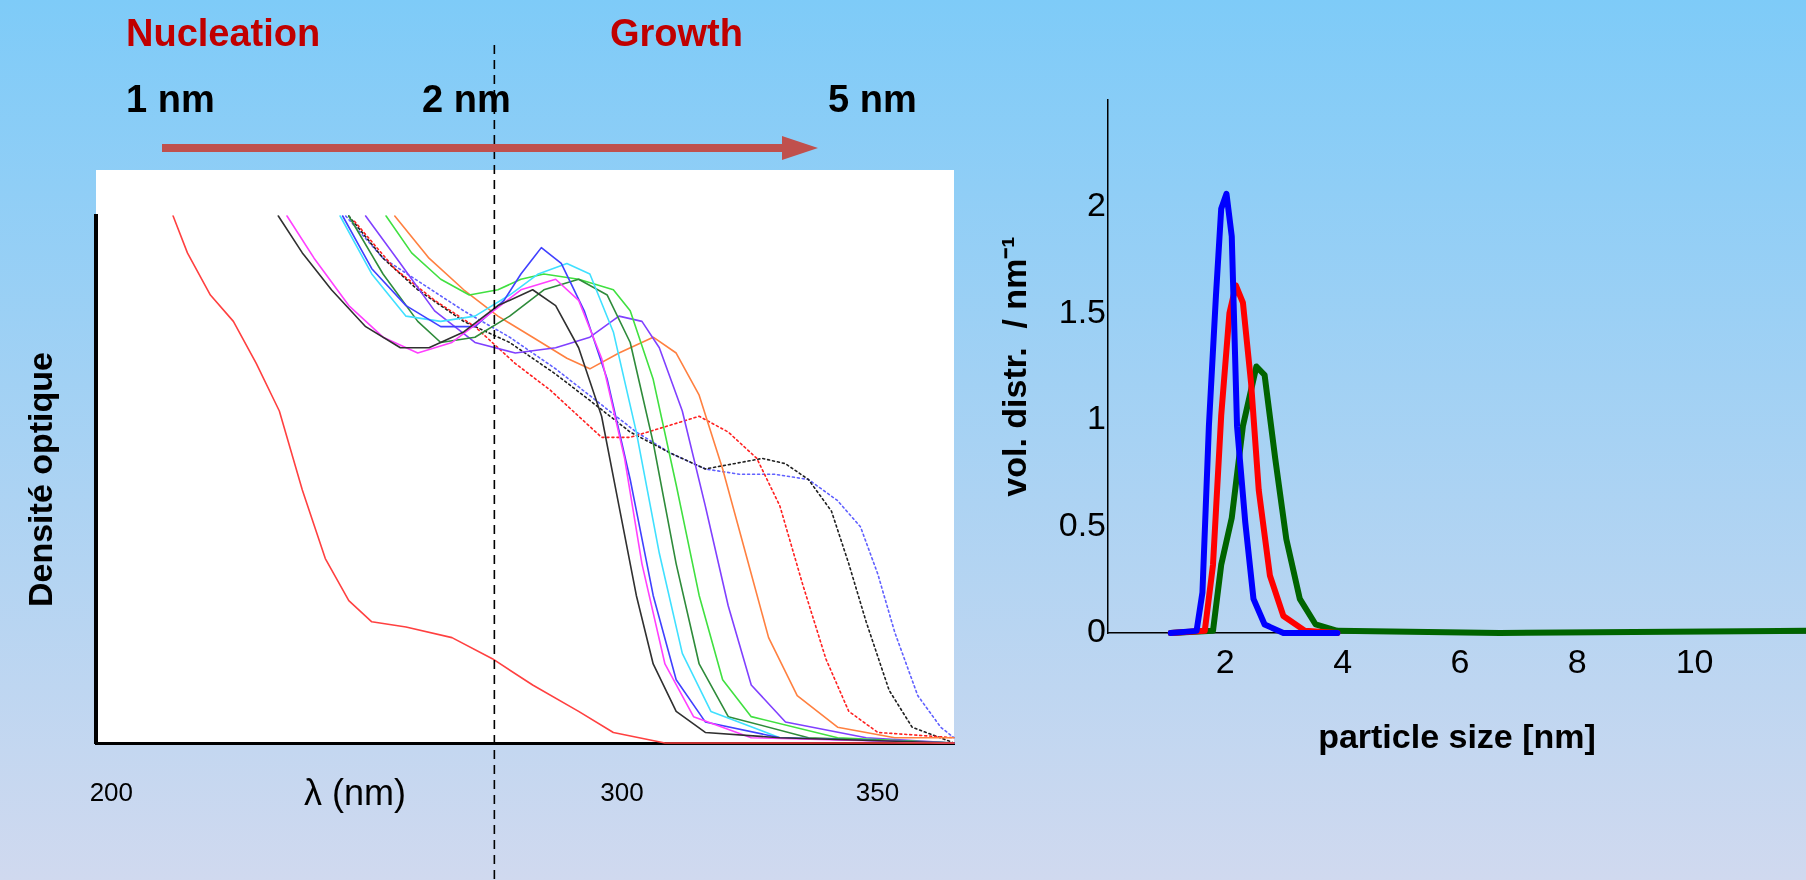 Image resolution: width=1806 pixels, height=880 pixels. What do you see at coordinates (1082, 523) in the screenshot?
I see `y-tick-label: 0.5` at bounding box center [1082, 523].